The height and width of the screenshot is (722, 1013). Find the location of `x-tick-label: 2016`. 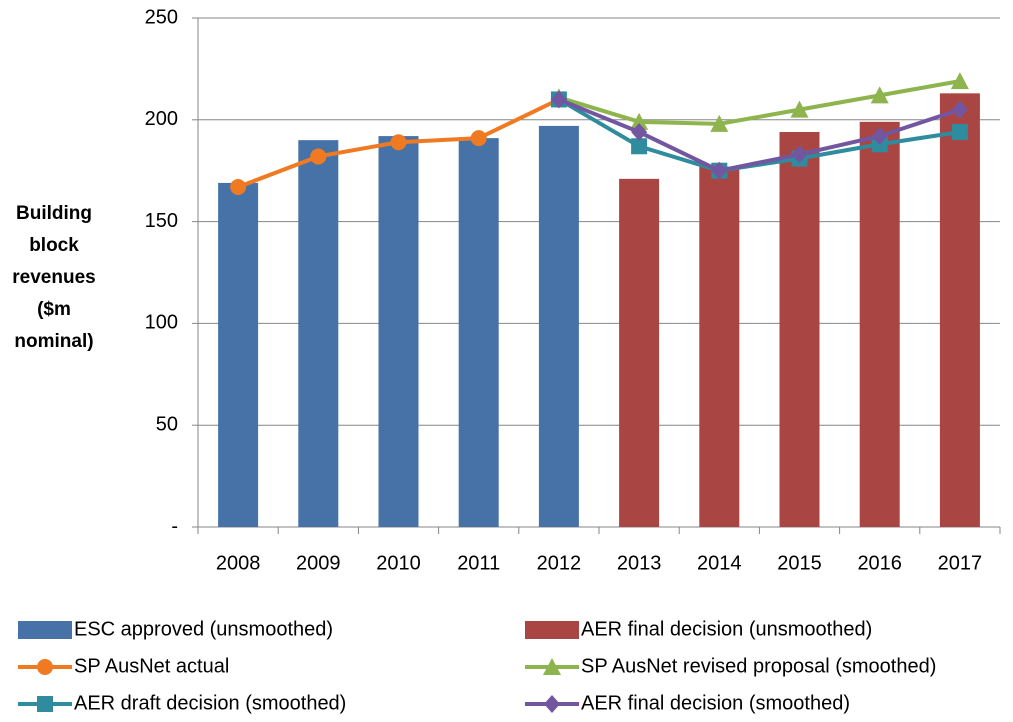

x-tick-label: 2016 is located at coordinates (879, 563).